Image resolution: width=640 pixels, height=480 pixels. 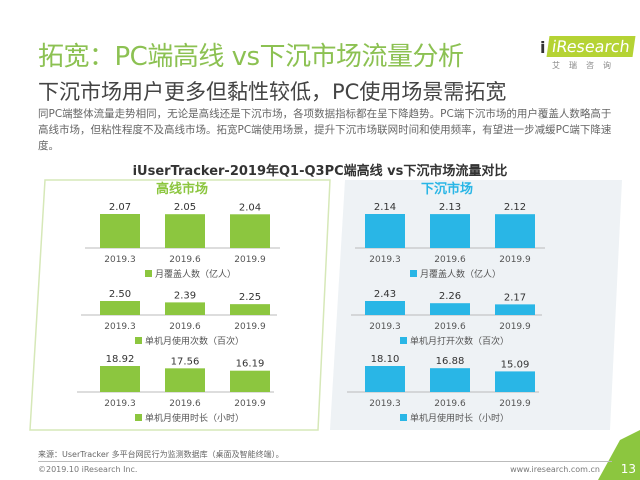 What do you see at coordinates (120, 207) in the screenshot?
I see `data-label: 2.07` at bounding box center [120, 207].